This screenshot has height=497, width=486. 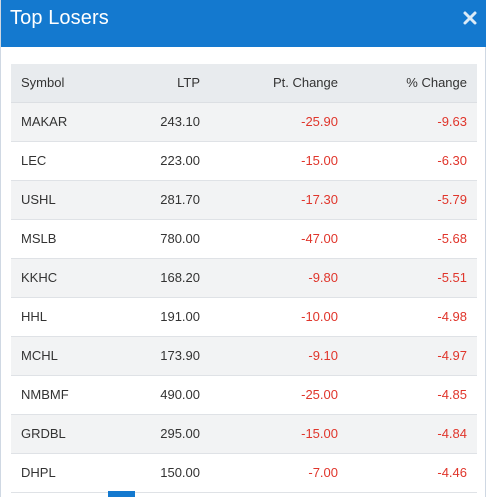 I want to click on column-header-ltp: LTP, so click(x=160, y=83).